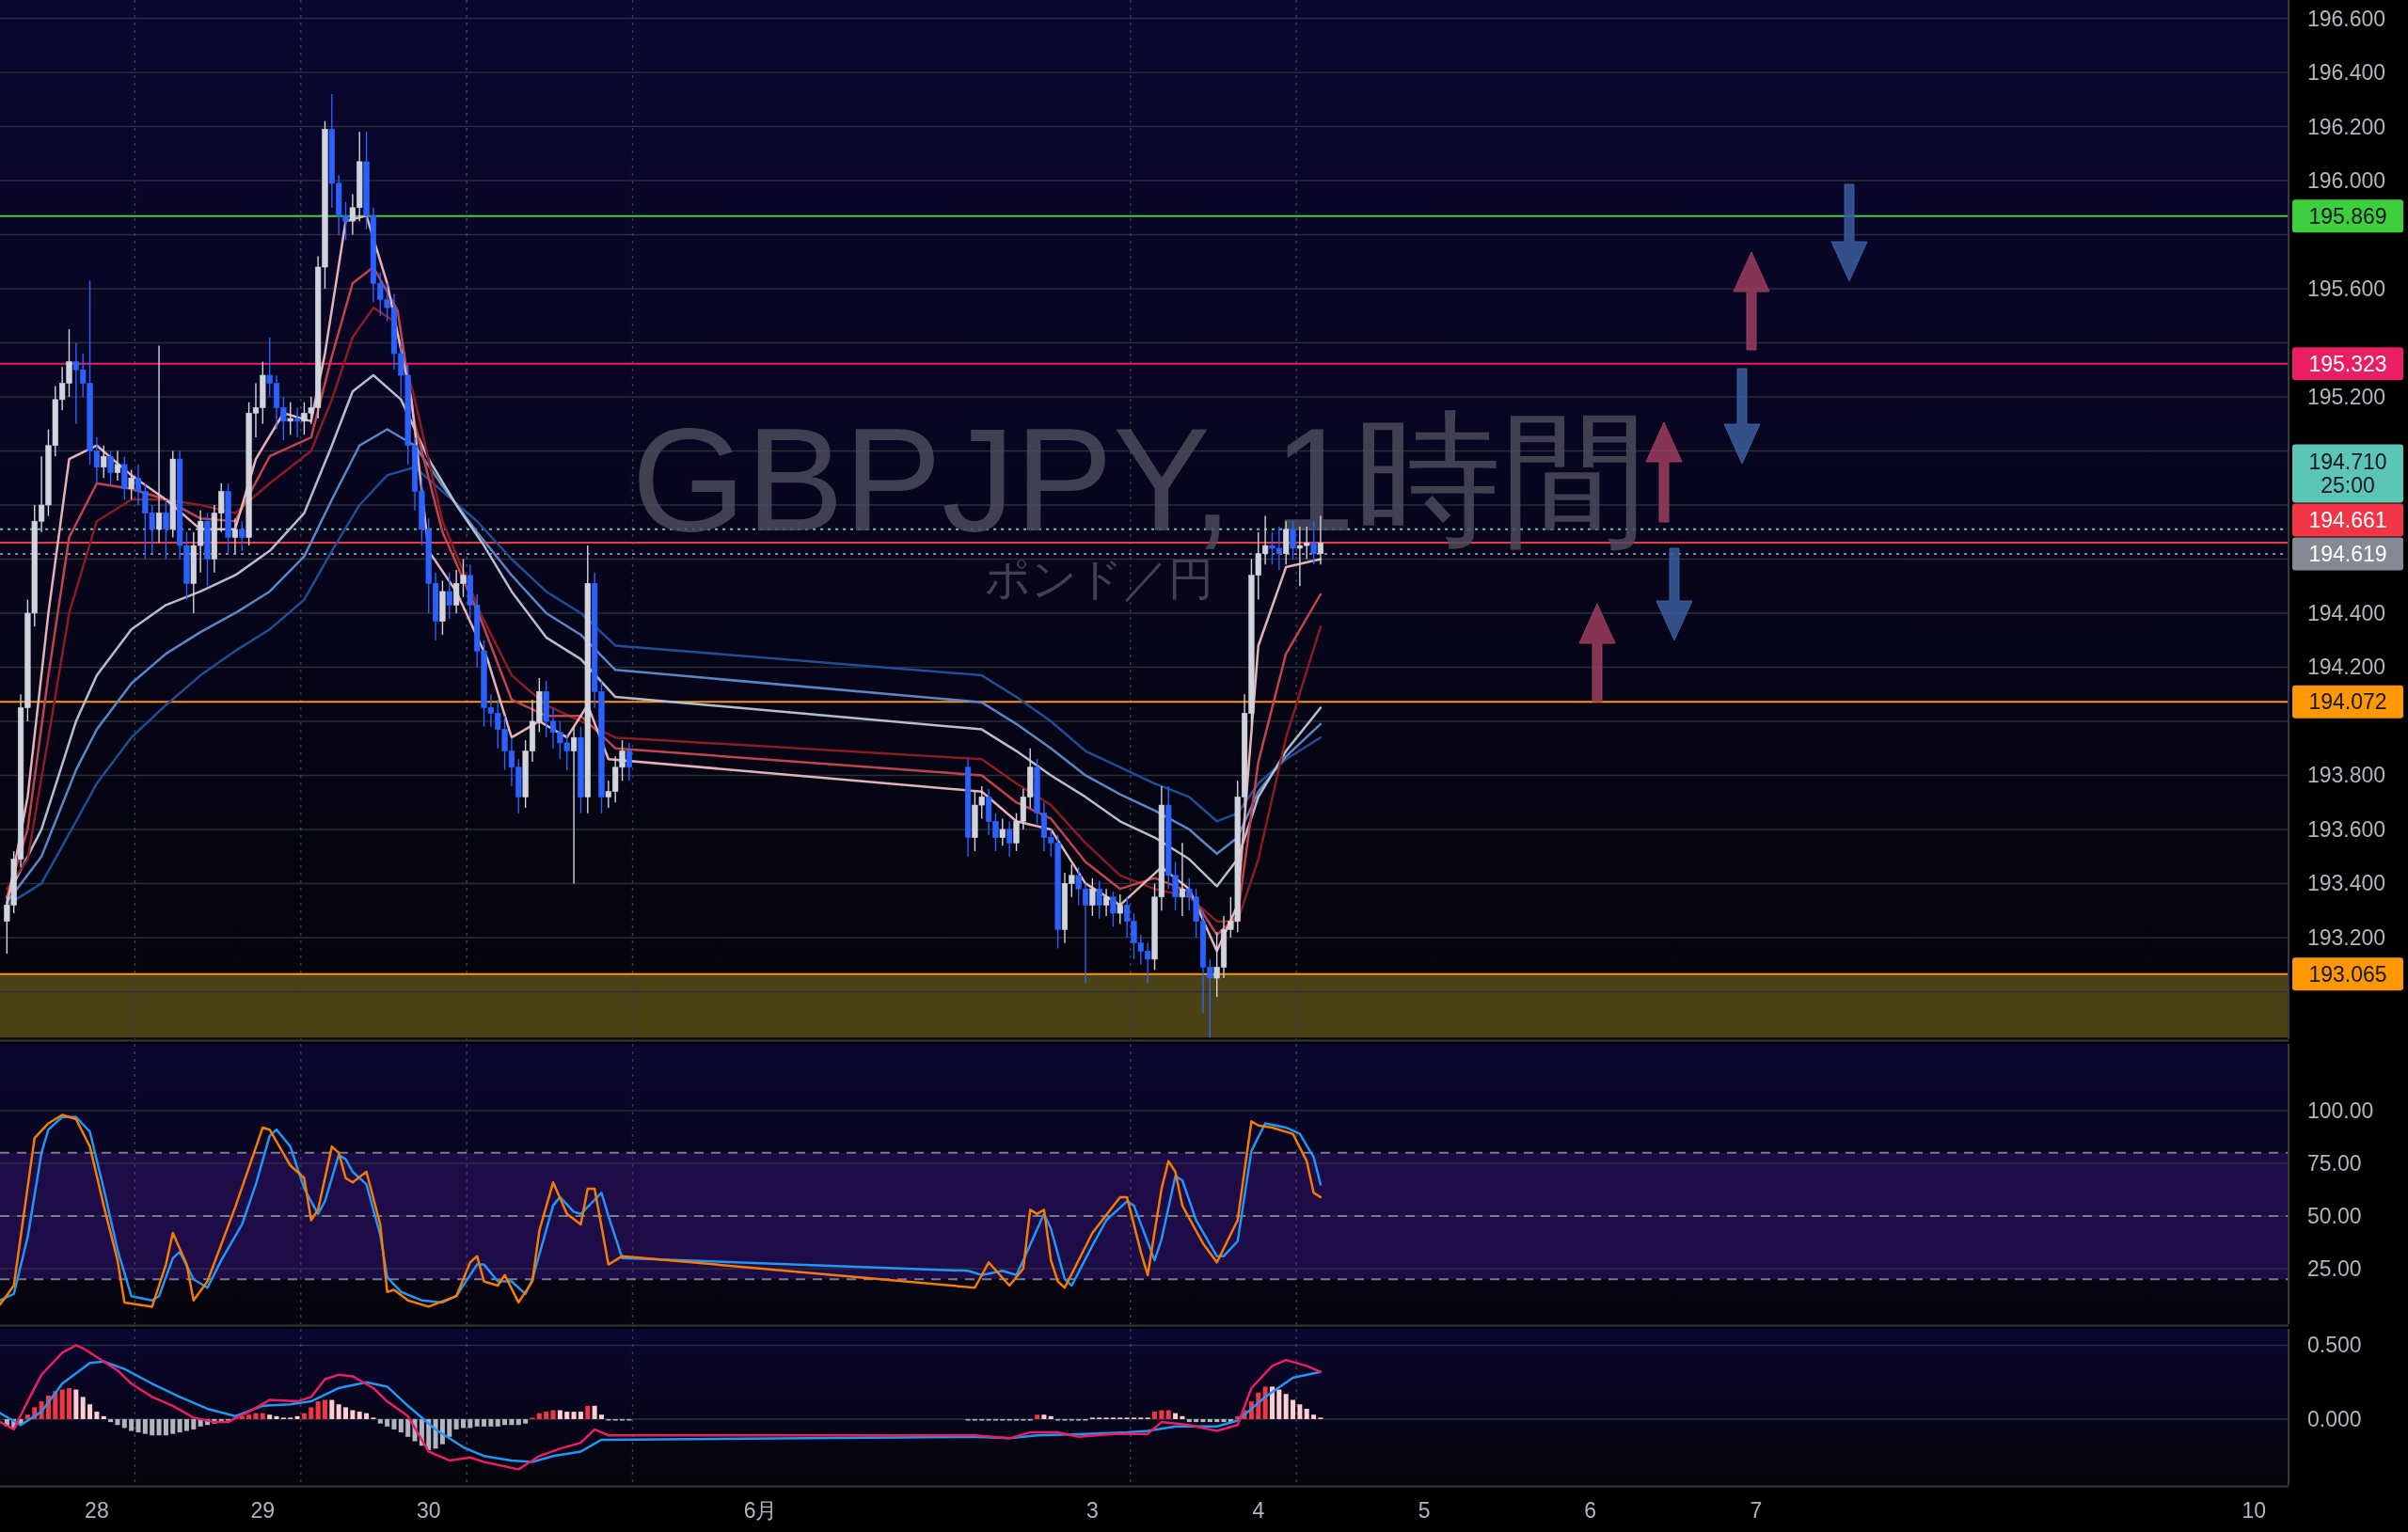 The height and width of the screenshot is (1532, 2408). Describe the element at coordinates (2347, 883) in the screenshot. I see `y-tick-label: 193.400` at that location.